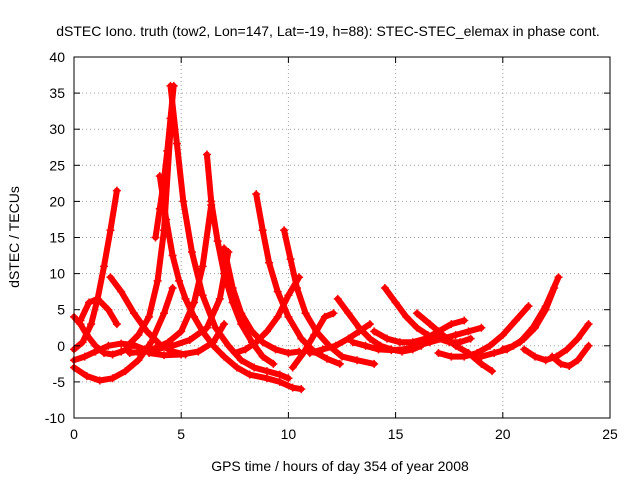 The width and height of the screenshot is (640, 480). What do you see at coordinates (57, 201) in the screenshot?
I see `y-tick-label: 20` at bounding box center [57, 201].